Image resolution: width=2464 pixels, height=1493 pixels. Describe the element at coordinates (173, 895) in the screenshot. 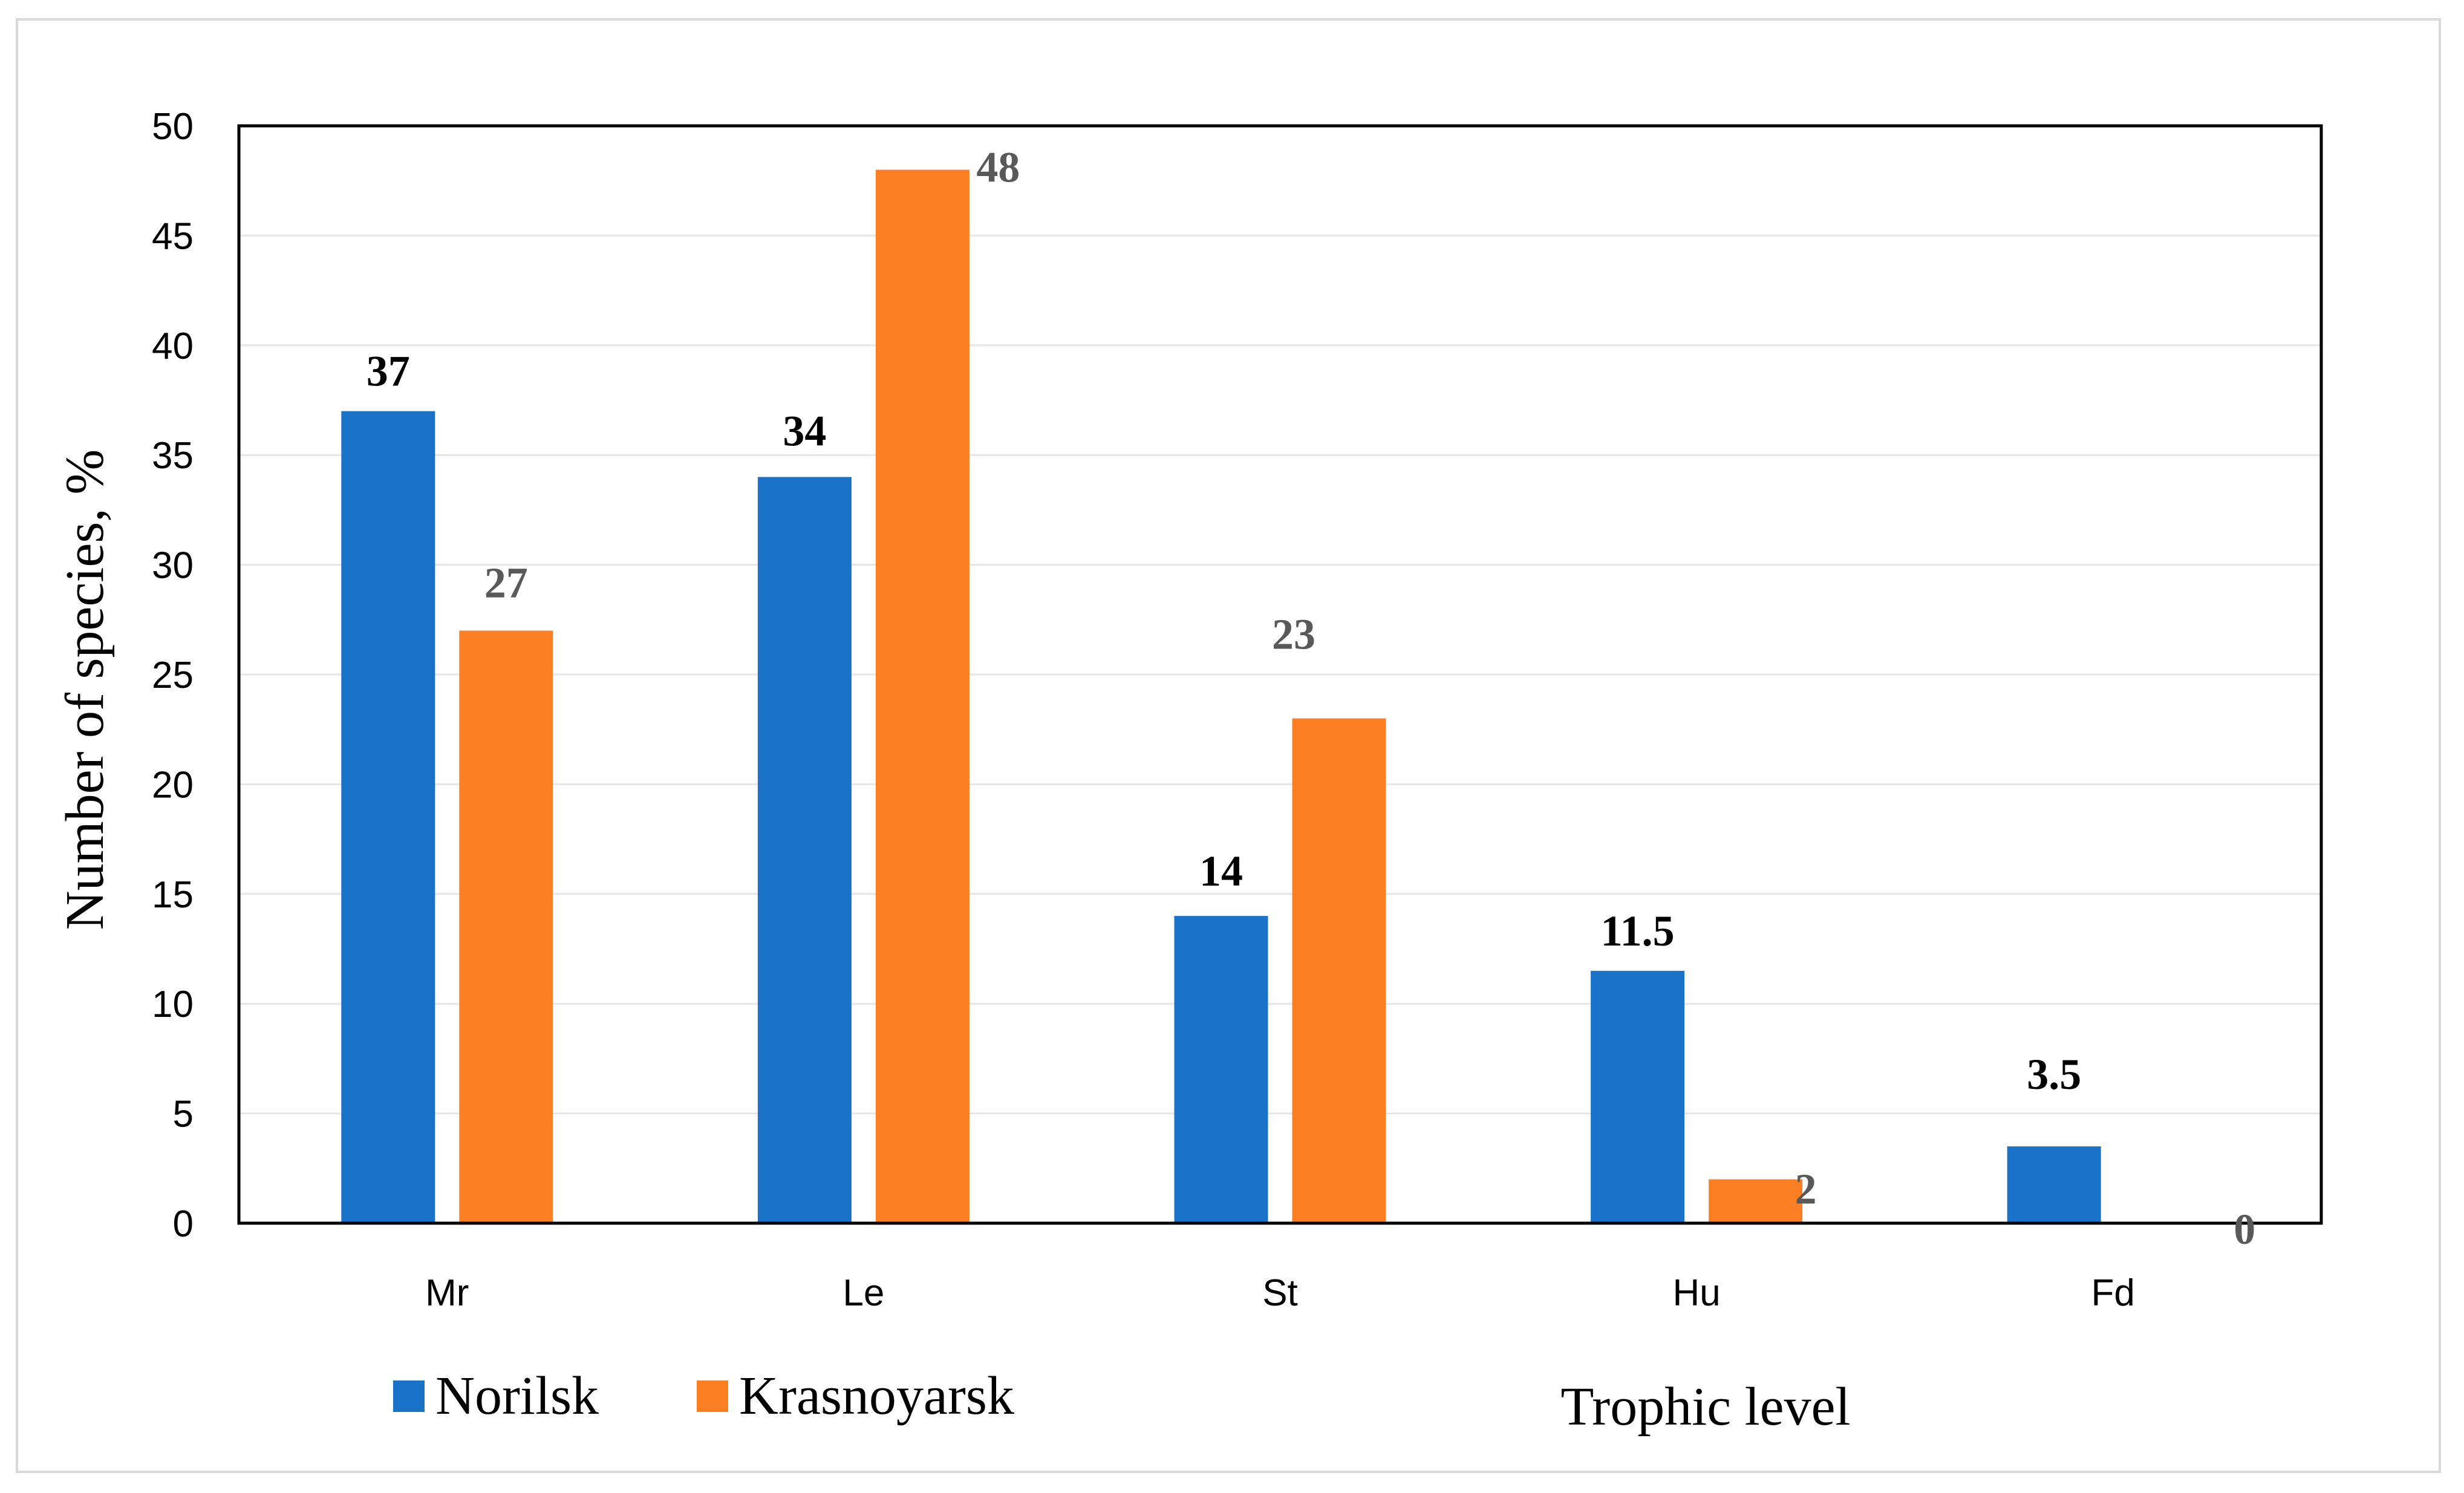

I see `y-tick-label: 15` at that location.